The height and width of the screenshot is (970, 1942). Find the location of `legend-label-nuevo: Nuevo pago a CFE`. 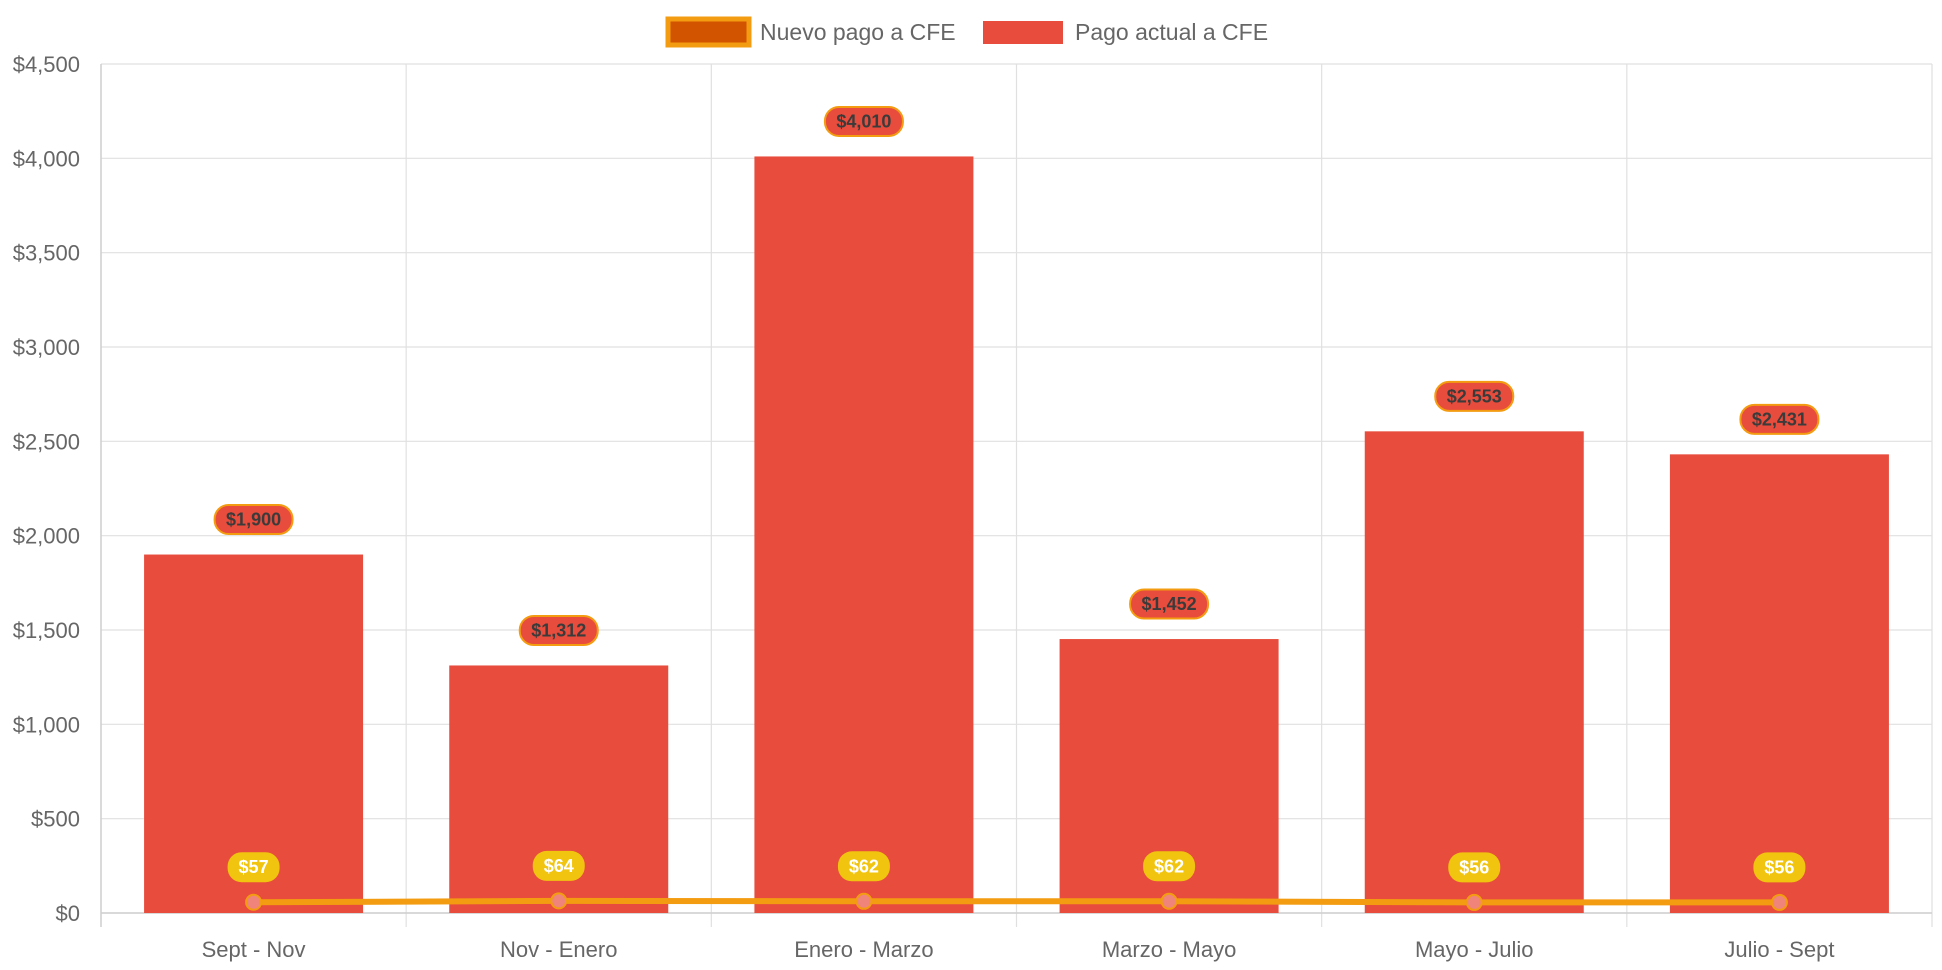

legend-label-nuevo: Nuevo pago a CFE is located at coordinates (858, 32).